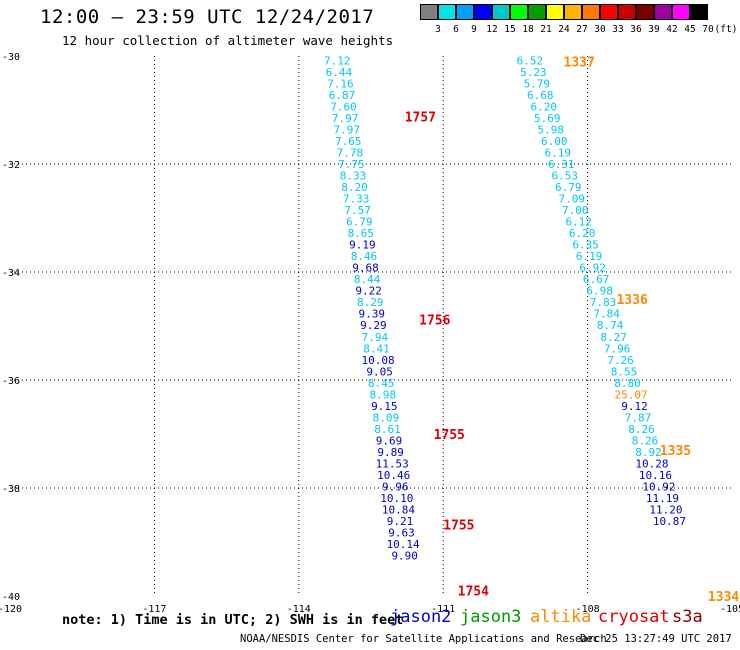  What do you see at coordinates (730, 609) in the screenshot?
I see `x-tick-label: -105` at bounding box center [730, 609].